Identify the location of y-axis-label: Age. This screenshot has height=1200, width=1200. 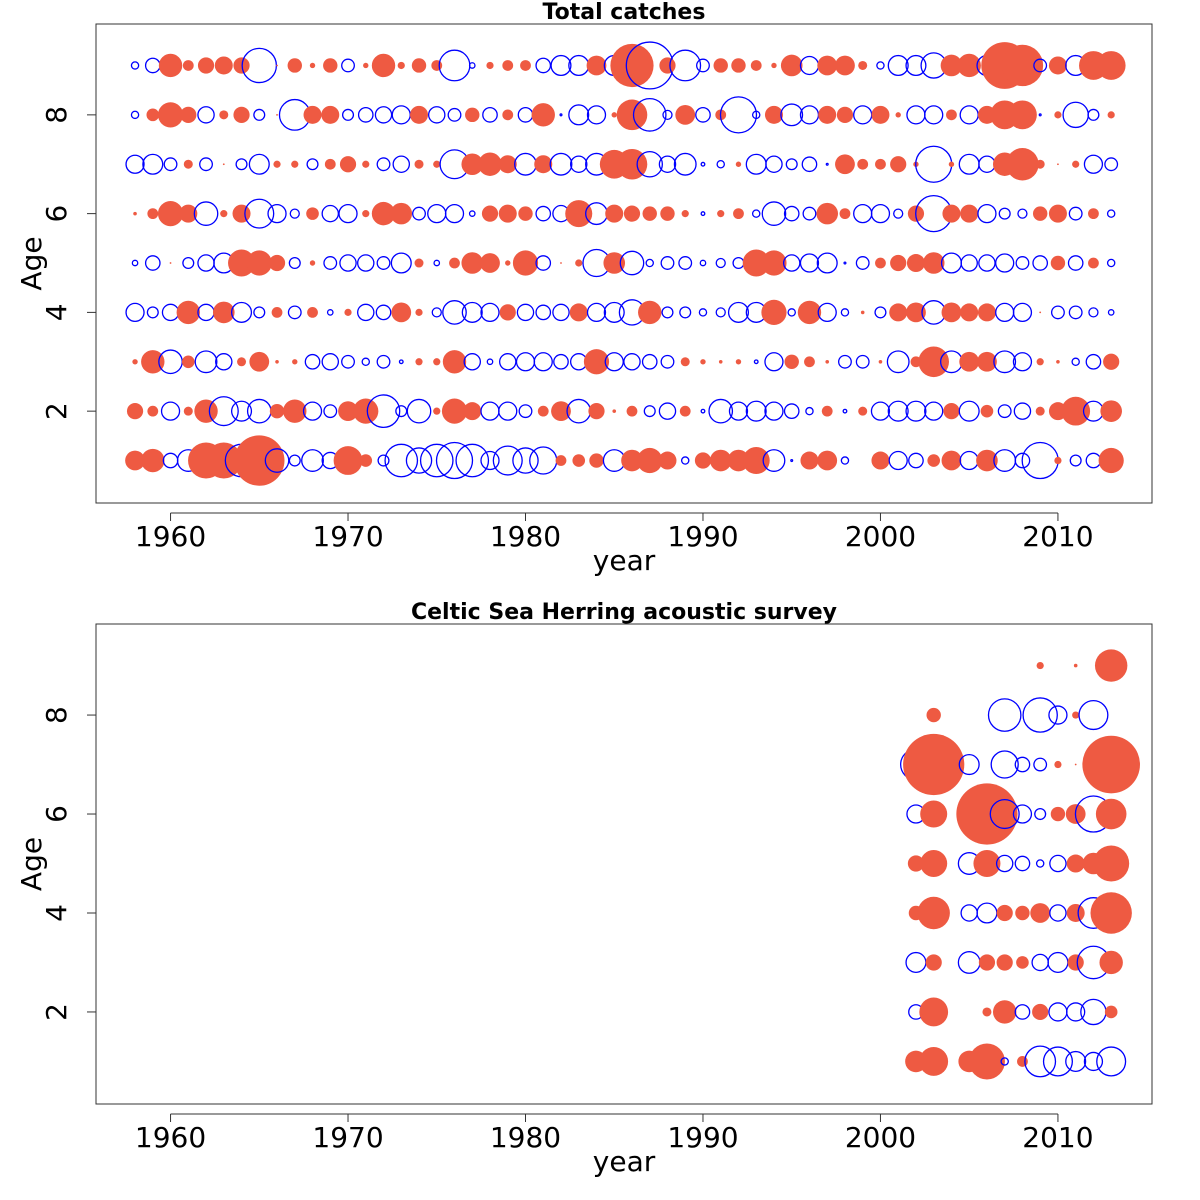
(31, 864).